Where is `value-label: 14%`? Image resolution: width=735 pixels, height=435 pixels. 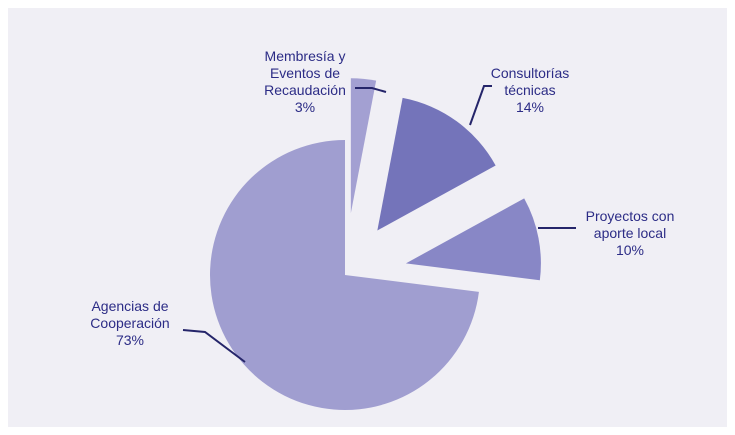
value-label: 14% is located at coordinates (530, 107).